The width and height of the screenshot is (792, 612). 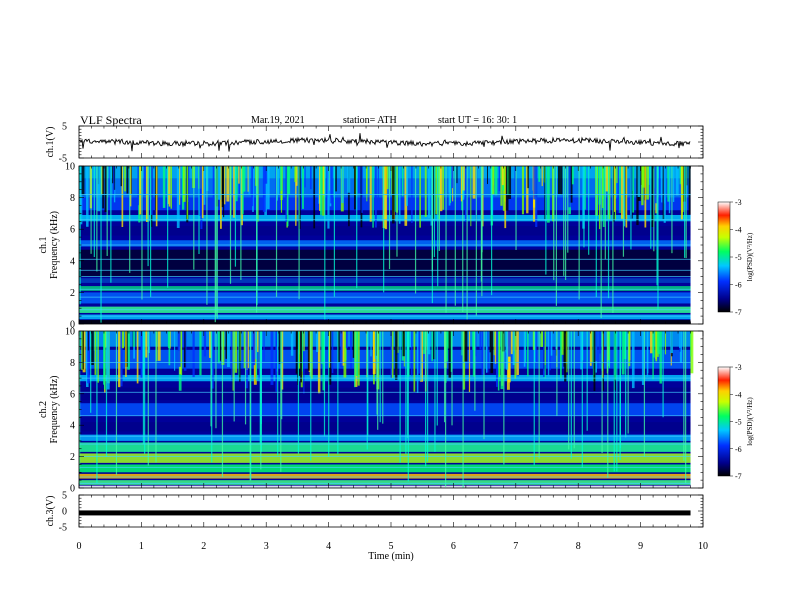 What do you see at coordinates (72, 230) in the screenshot?
I see `y-tick-label: 6` at bounding box center [72, 230].